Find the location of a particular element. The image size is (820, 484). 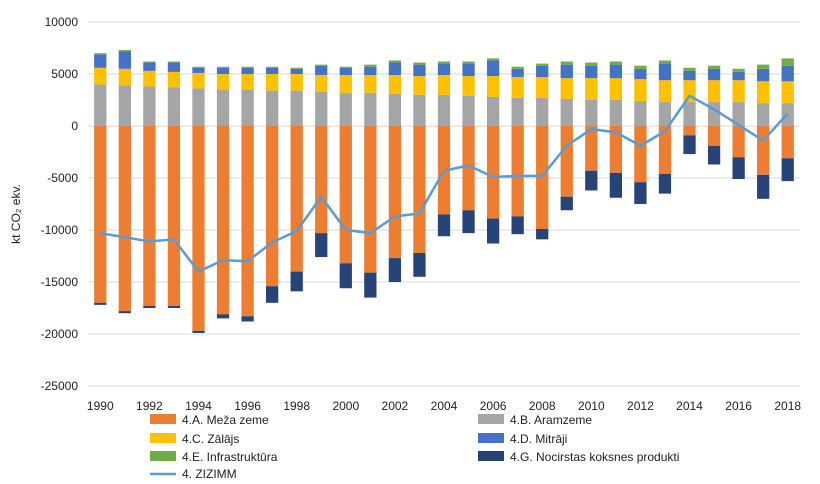

x-tick-label: 2008 is located at coordinates (542, 406).